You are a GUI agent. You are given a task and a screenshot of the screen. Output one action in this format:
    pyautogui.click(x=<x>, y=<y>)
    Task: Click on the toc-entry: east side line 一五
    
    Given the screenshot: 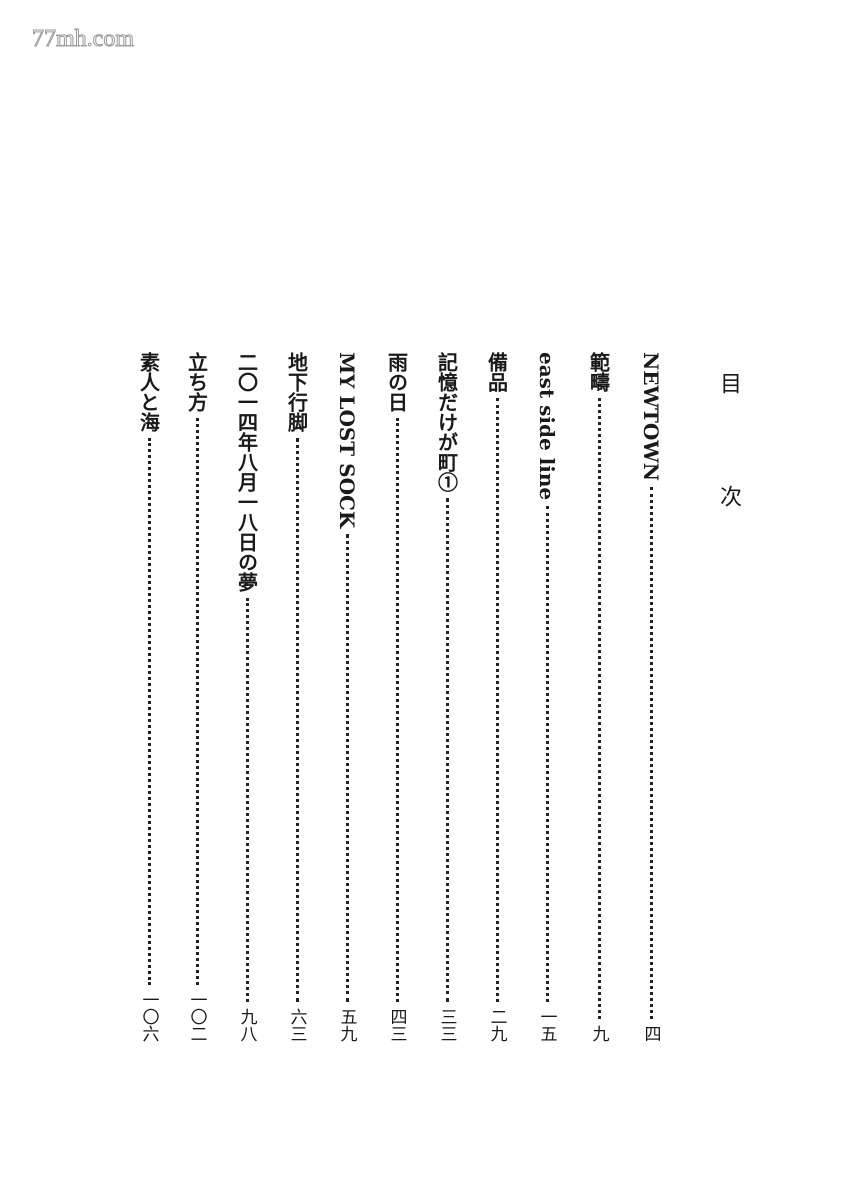 What is the action you would take?
    pyautogui.click(x=547, y=697)
    